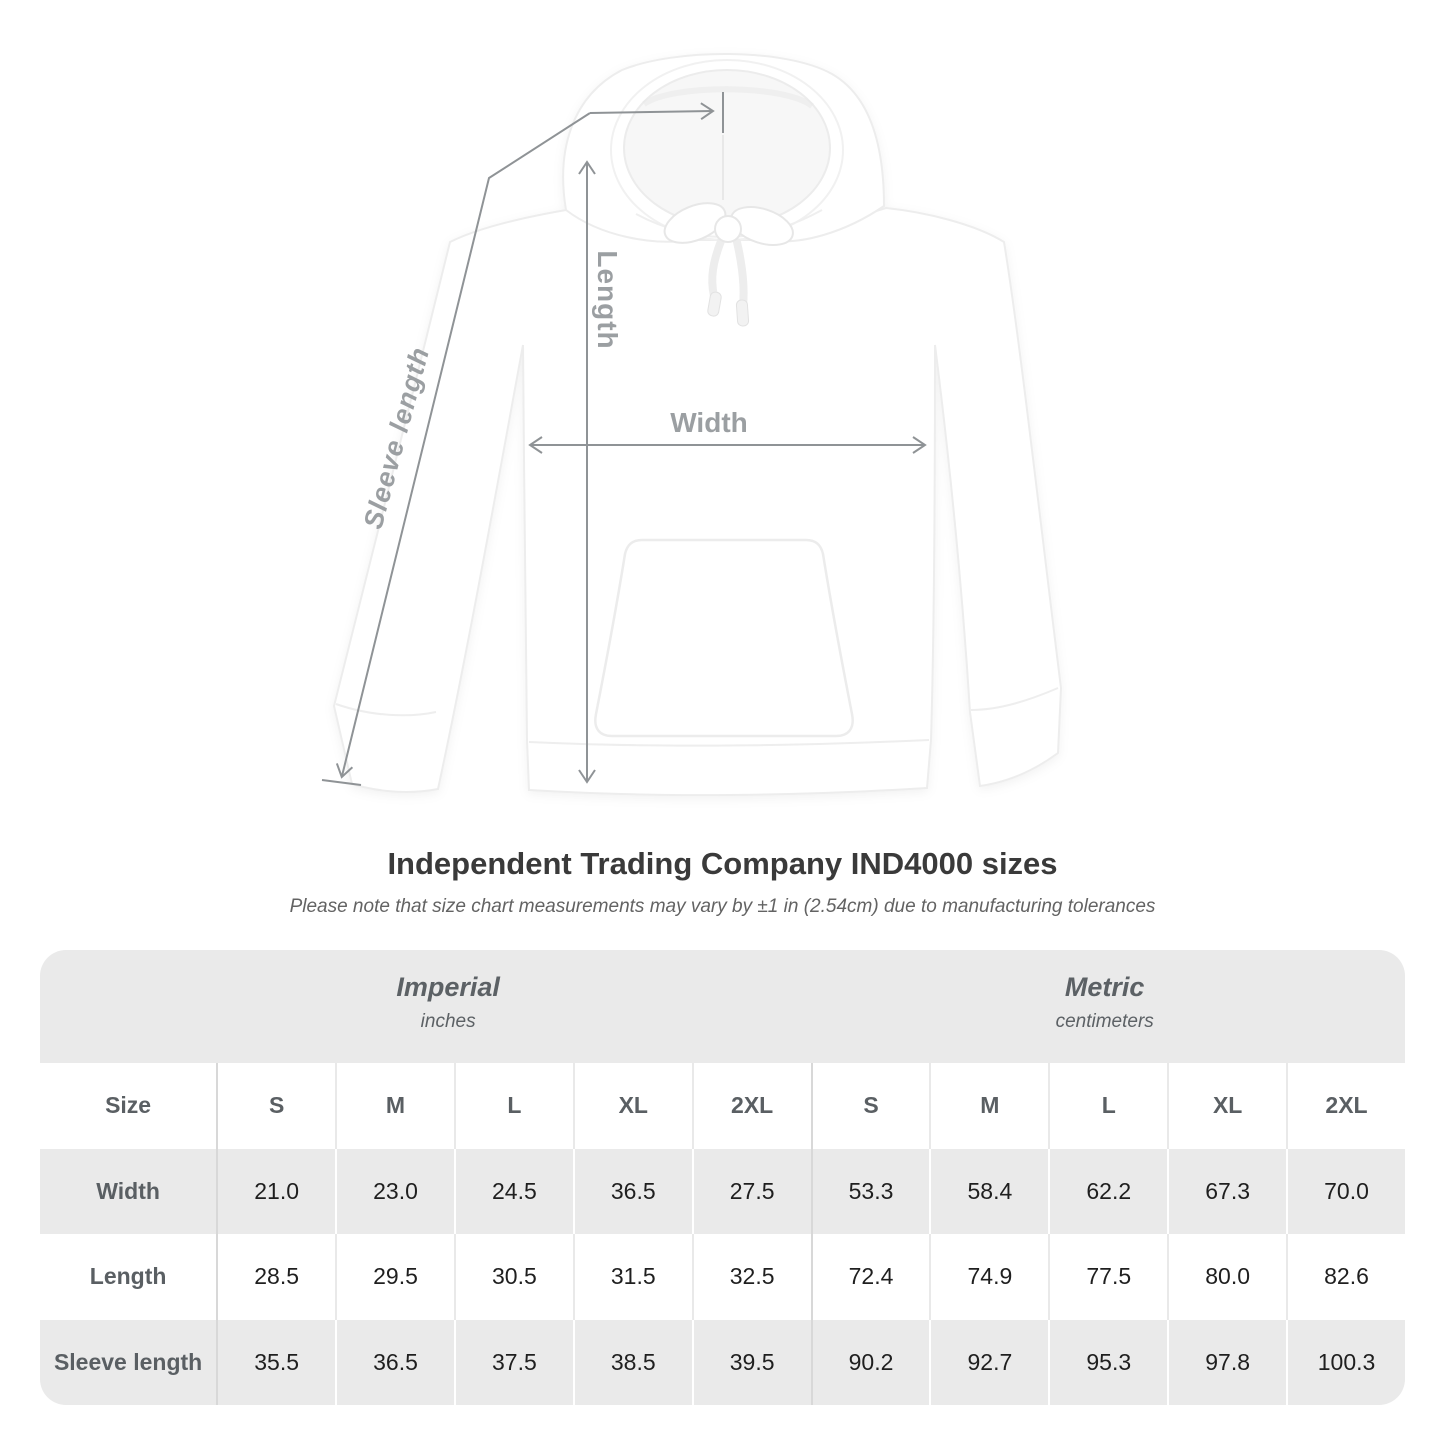 The height and width of the screenshot is (1445, 1445). Describe the element at coordinates (513, 1191) in the screenshot. I see `table-cell: 24.5` at that location.